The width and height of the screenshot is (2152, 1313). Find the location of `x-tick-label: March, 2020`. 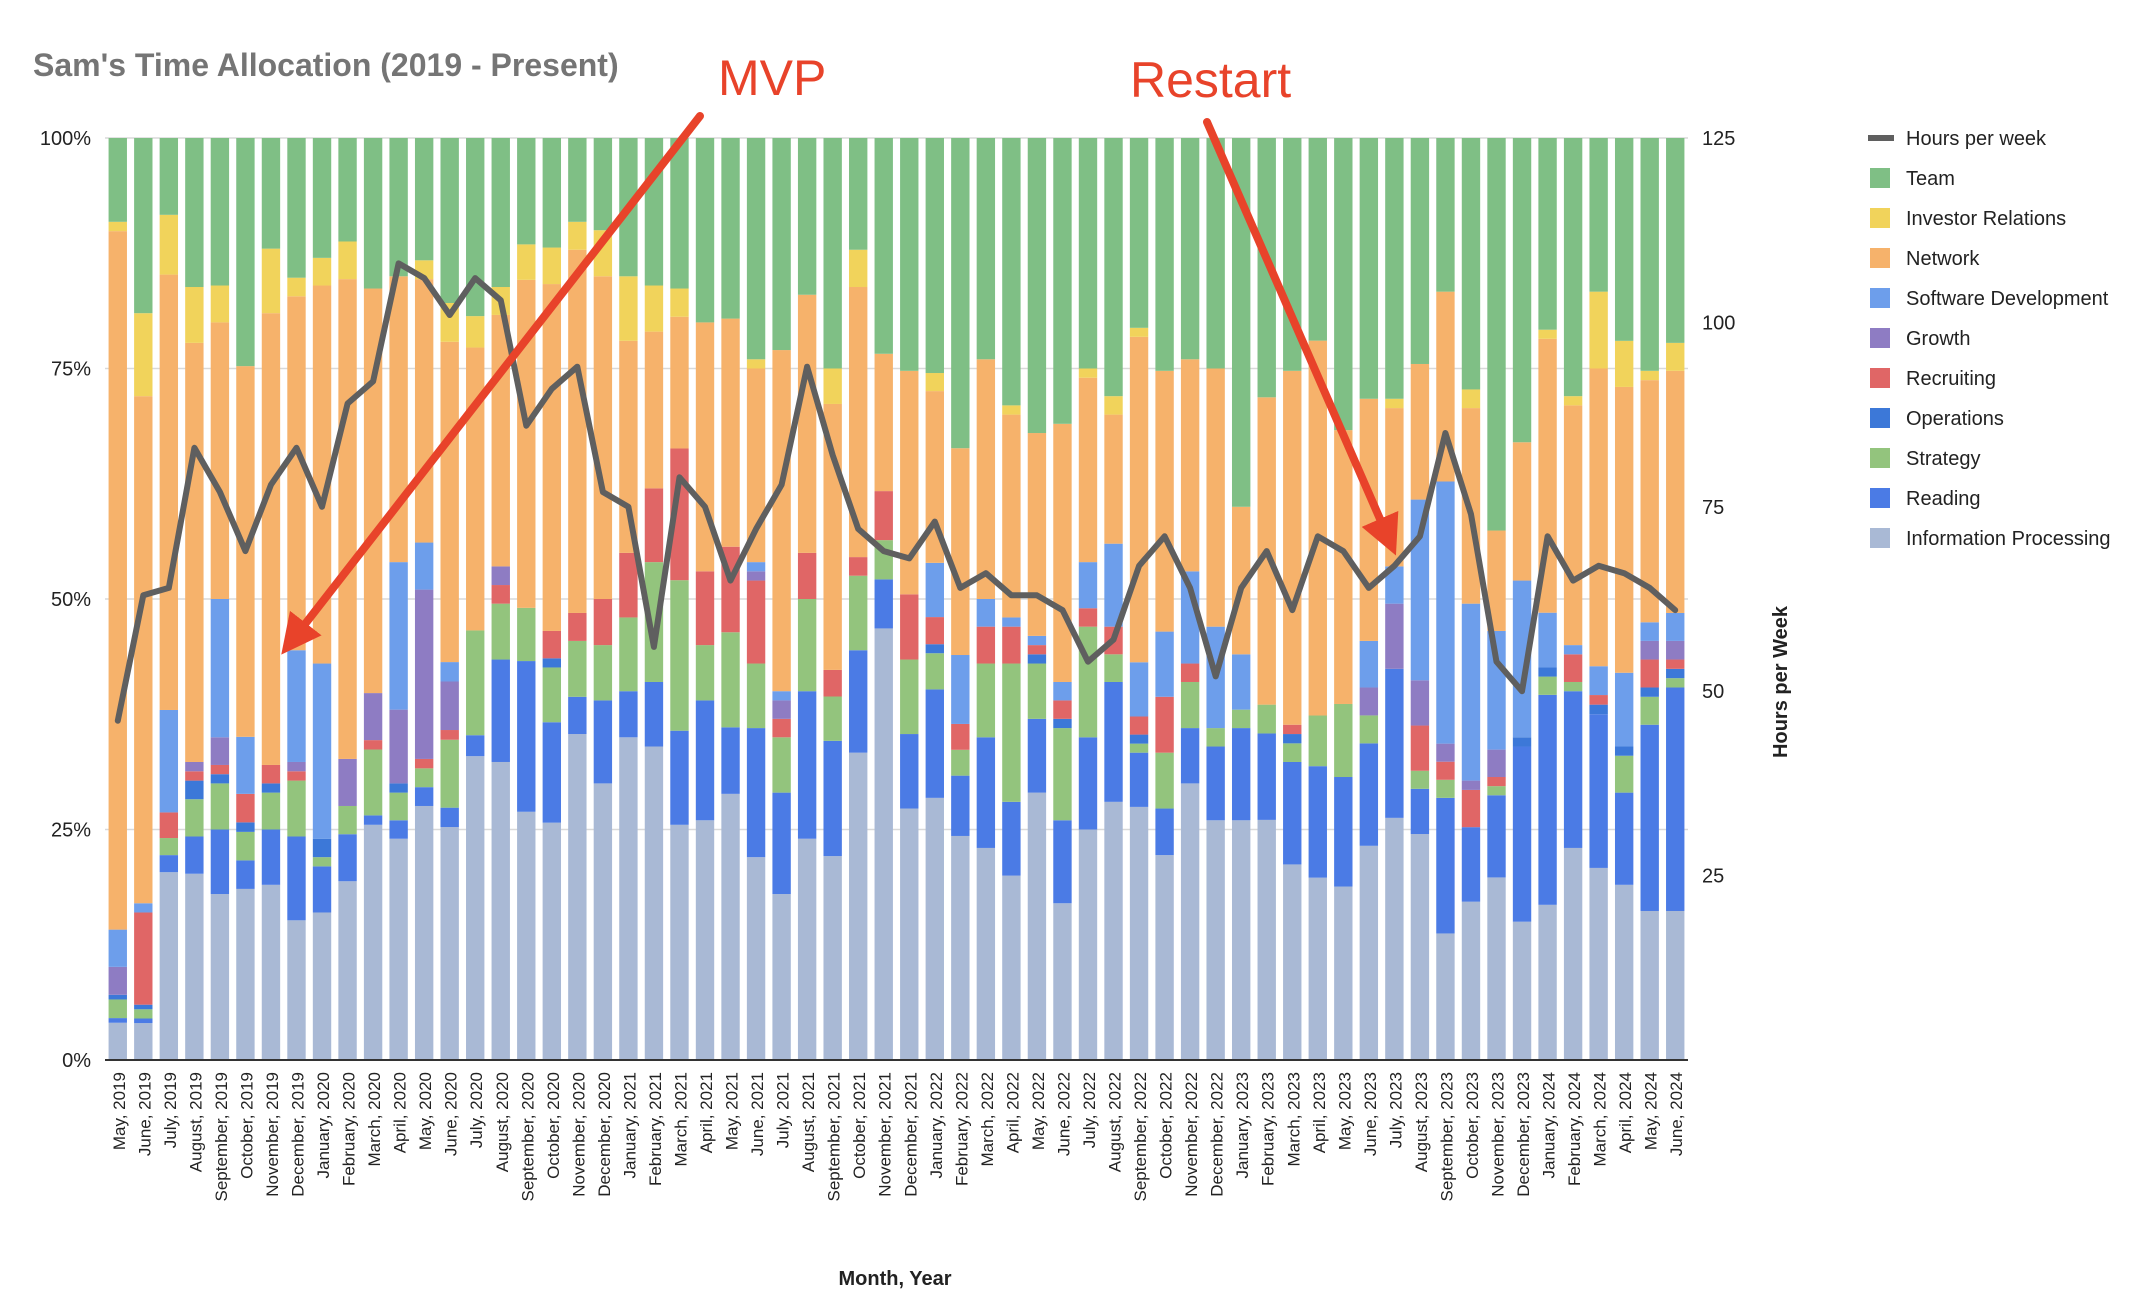

x-tick-label: March, 2020 is located at coordinates (374, 1119).